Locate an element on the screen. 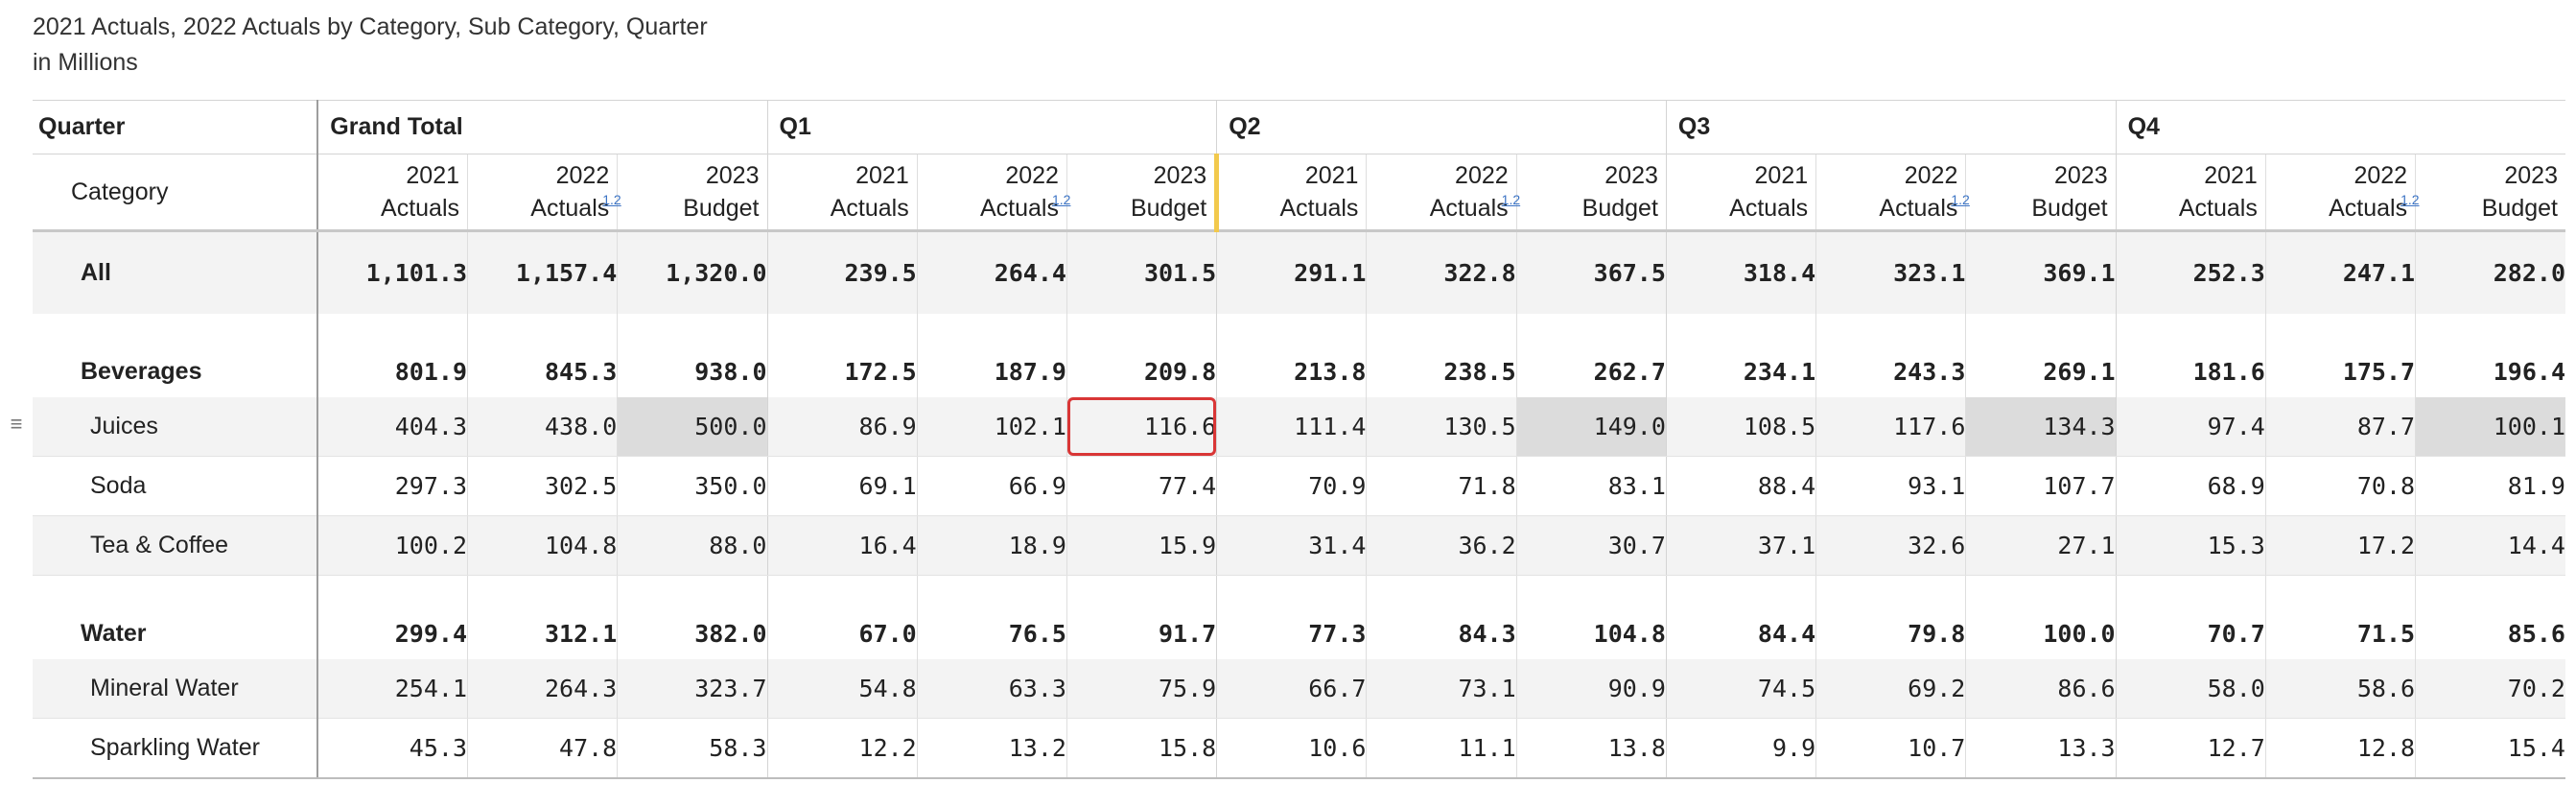  value-cell: 12.8 is located at coordinates (2340, 748).